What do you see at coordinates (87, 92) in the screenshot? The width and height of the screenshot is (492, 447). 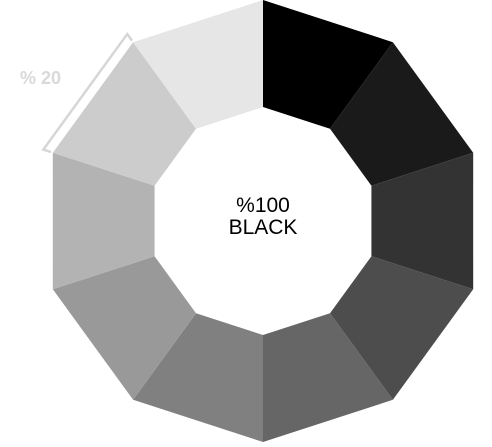 I see `callout-bracket` at bounding box center [87, 92].